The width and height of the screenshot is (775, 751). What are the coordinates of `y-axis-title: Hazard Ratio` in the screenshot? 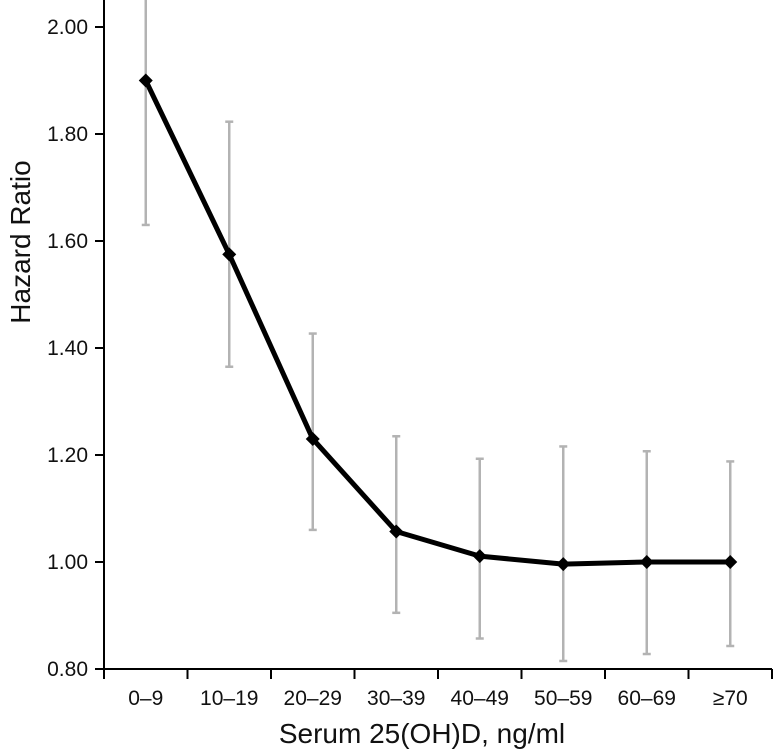 It's located at (20, 241).